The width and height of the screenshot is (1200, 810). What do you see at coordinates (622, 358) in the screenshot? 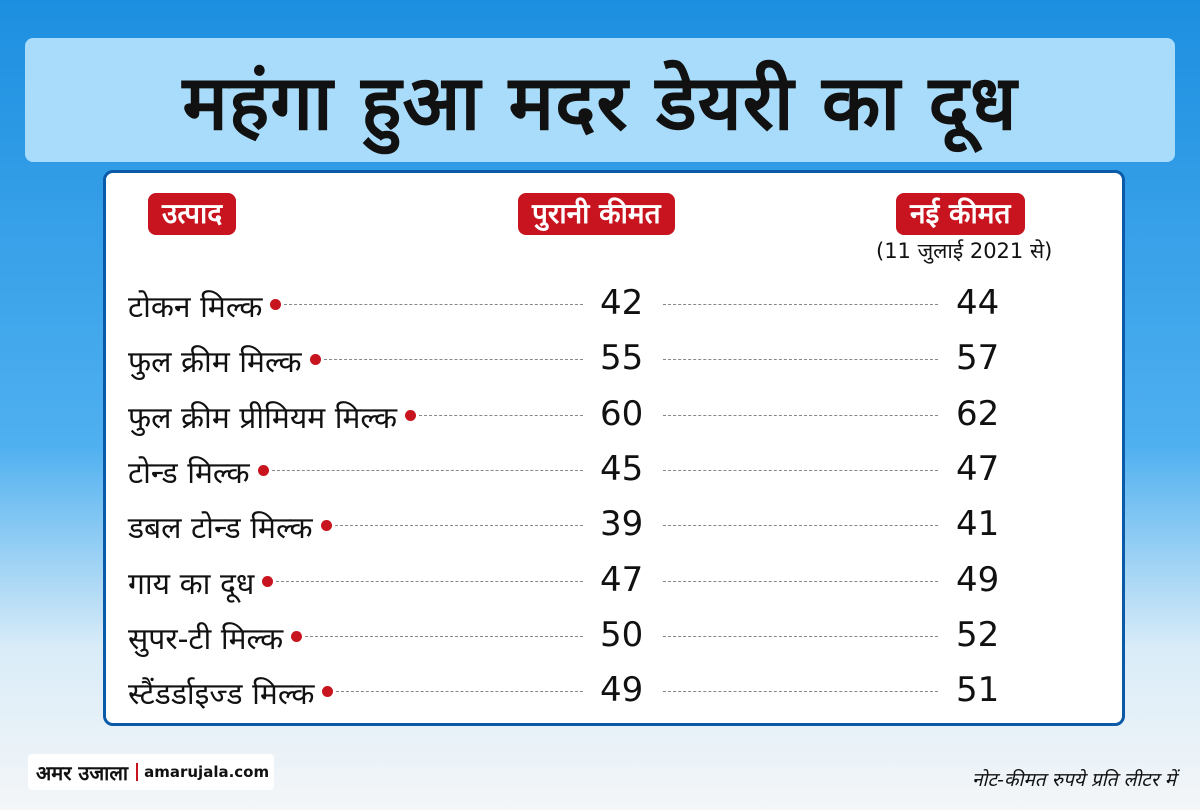
I see `old-price: 55` at bounding box center [622, 358].